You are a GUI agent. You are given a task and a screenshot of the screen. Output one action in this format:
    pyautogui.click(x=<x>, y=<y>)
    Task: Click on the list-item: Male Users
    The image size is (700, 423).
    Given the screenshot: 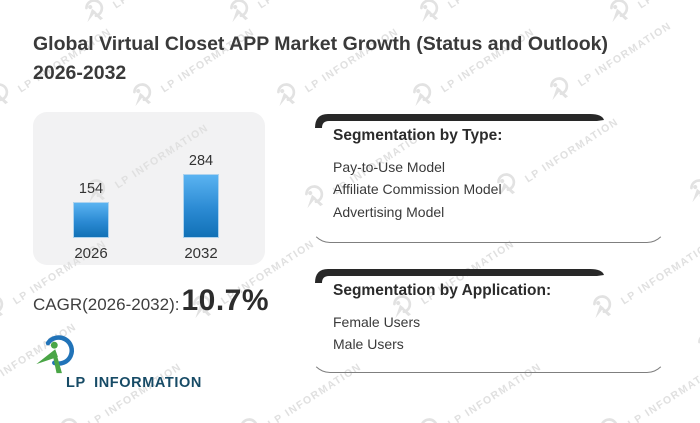 What is the action you would take?
    pyautogui.click(x=368, y=344)
    